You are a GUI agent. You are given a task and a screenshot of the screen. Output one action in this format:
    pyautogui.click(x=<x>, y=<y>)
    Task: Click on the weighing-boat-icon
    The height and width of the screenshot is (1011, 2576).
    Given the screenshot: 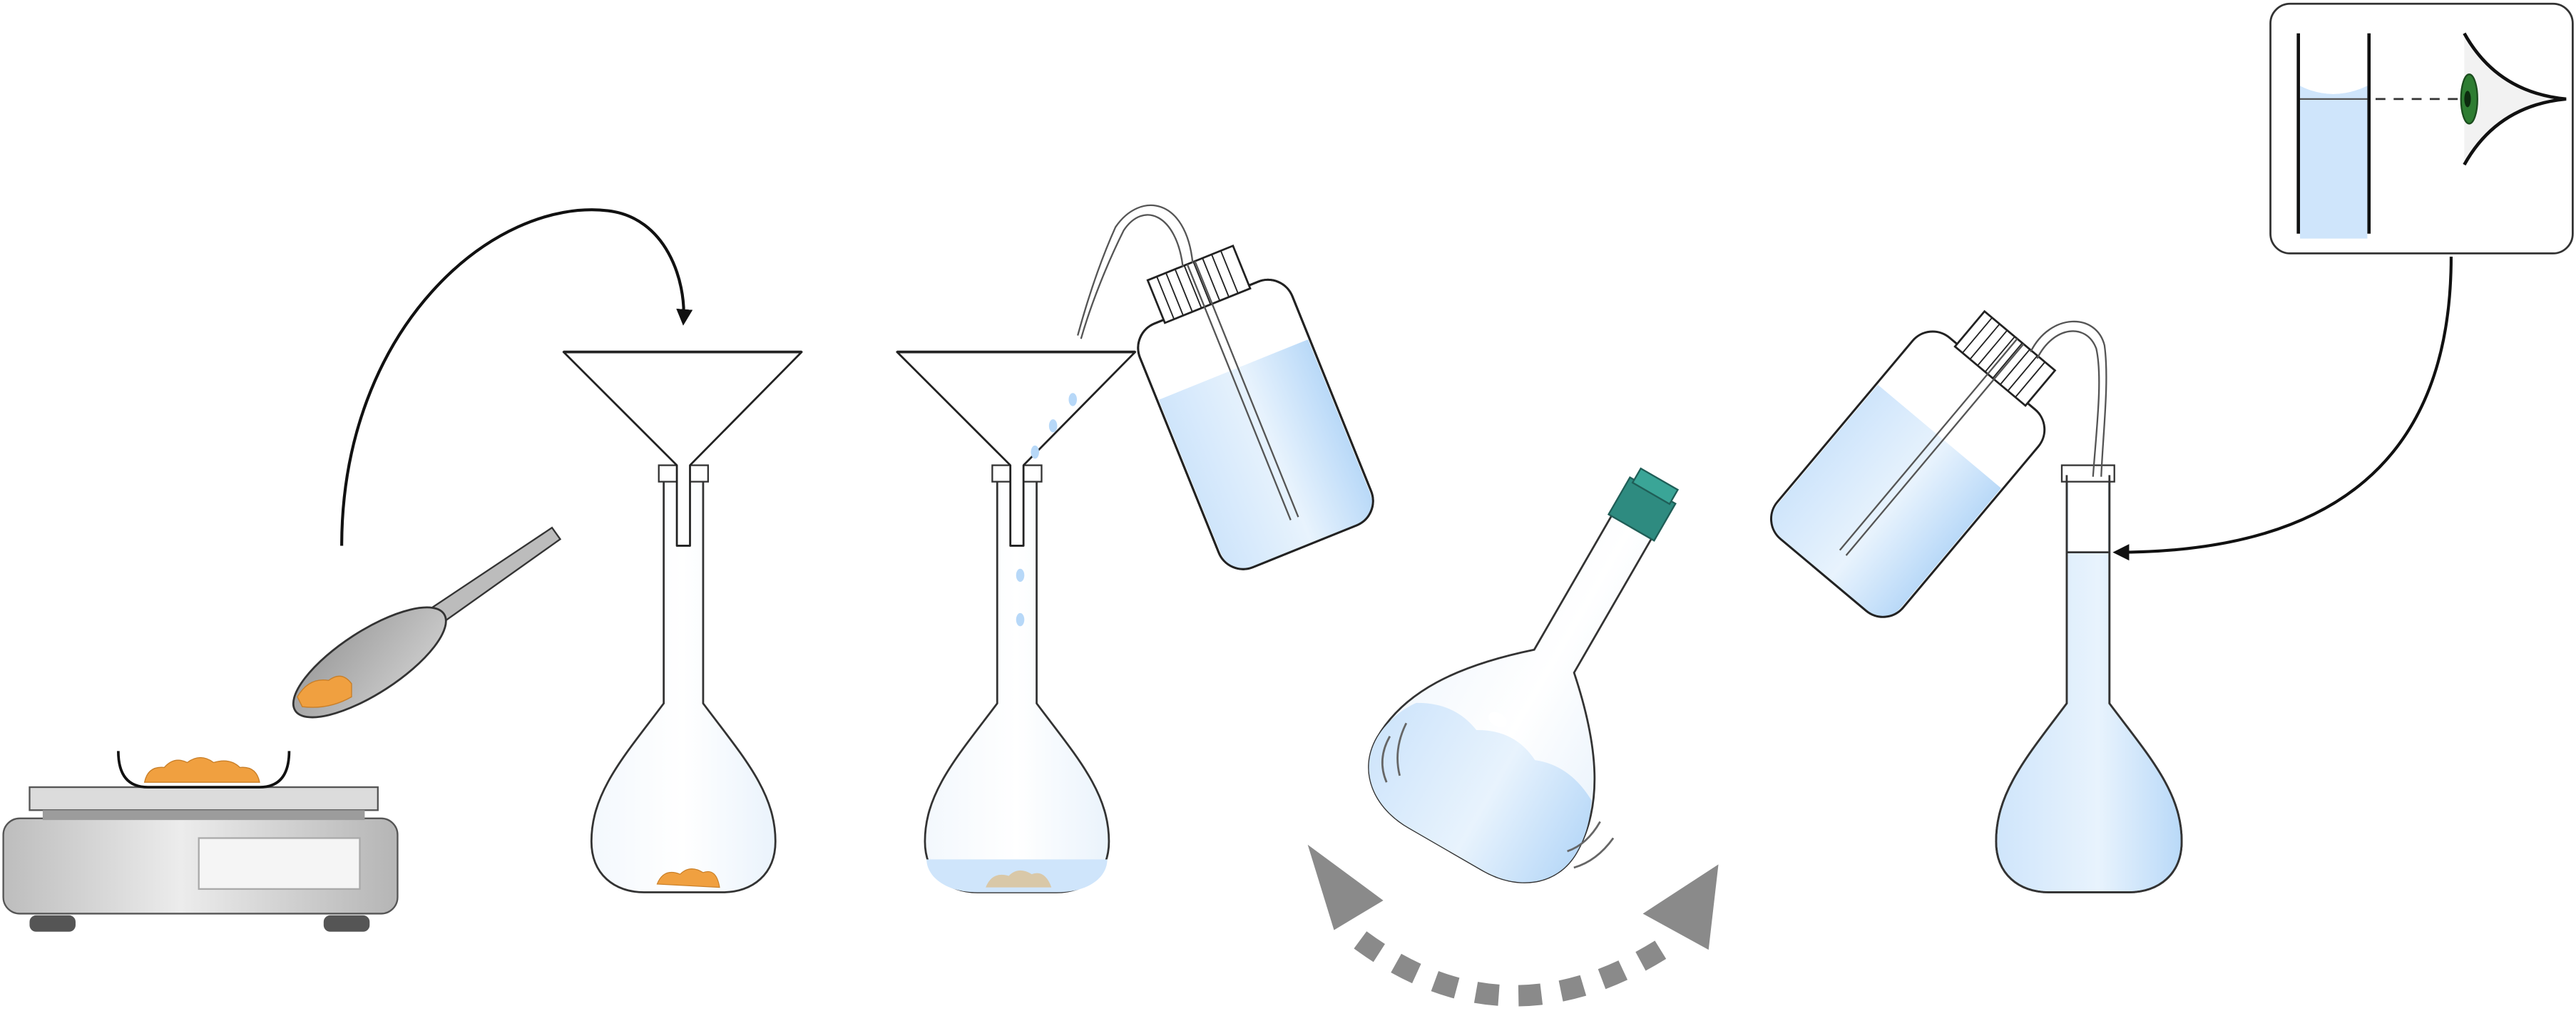 What is the action you would take?
    pyautogui.click(x=204, y=770)
    